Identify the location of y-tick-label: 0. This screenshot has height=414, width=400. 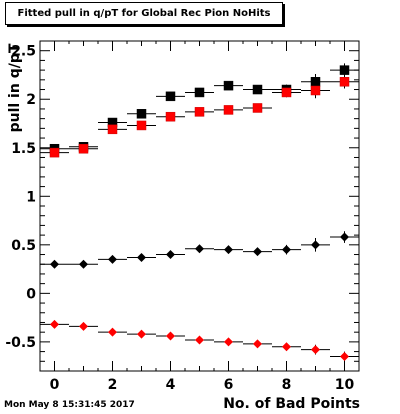
(31, 294).